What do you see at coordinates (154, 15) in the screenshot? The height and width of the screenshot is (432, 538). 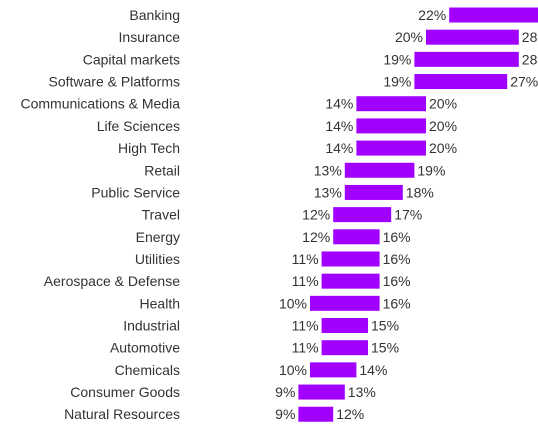 I see `category-label: Banking` at bounding box center [154, 15].